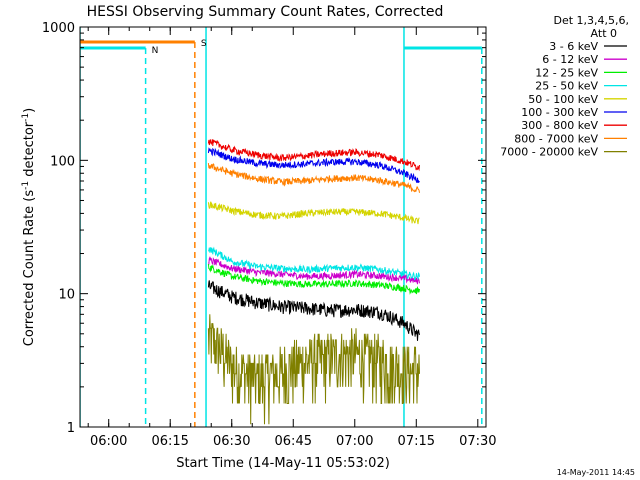 The width and height of the screenshot is (640, 480). I want to click on legend-label: 300 - 800 keV, so click(559, 125).